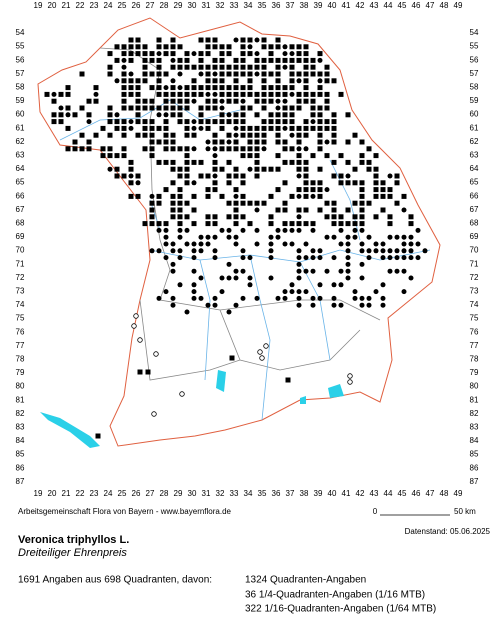  Describe the element at coordinates (72, 553) in the screenshot. I see `common-name: Dreiteiliger Ehrenpreis` at that location.